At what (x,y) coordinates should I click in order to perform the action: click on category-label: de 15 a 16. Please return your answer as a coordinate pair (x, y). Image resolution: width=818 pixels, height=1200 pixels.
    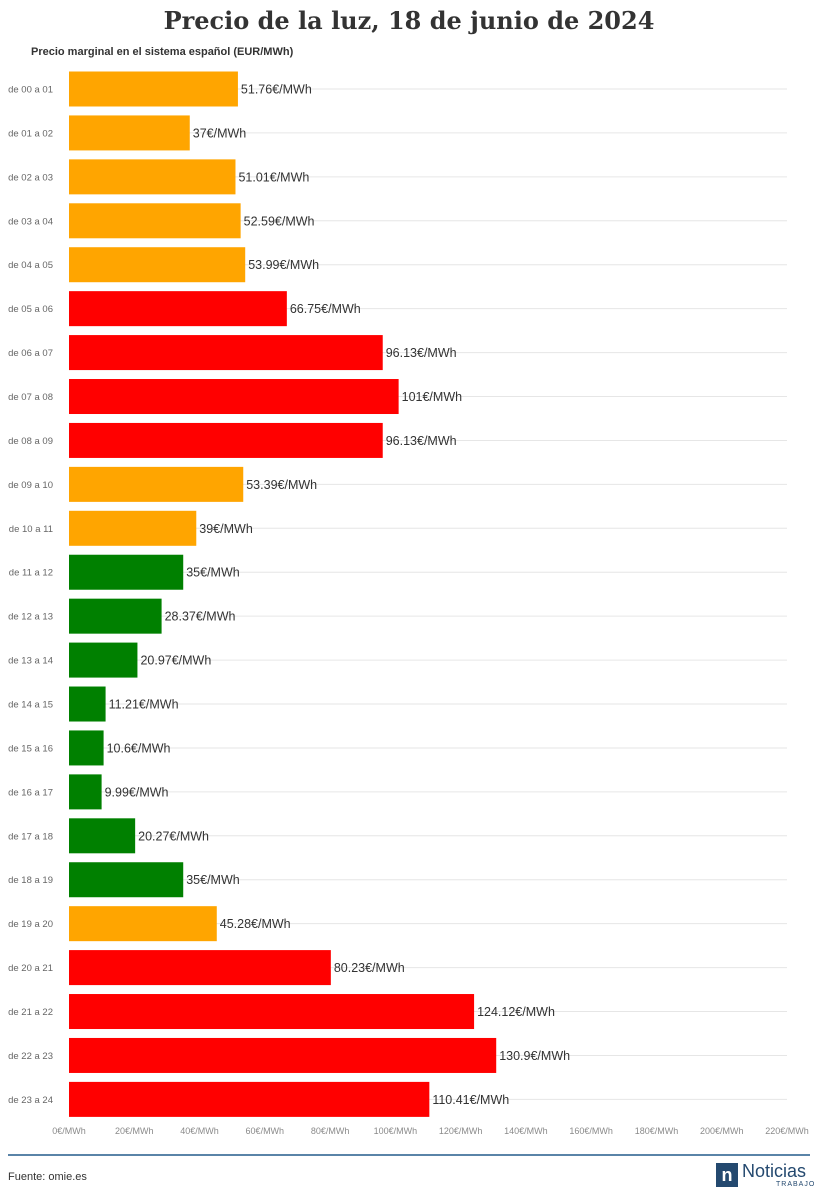
    Looking at the image, I should click on (30, 748).